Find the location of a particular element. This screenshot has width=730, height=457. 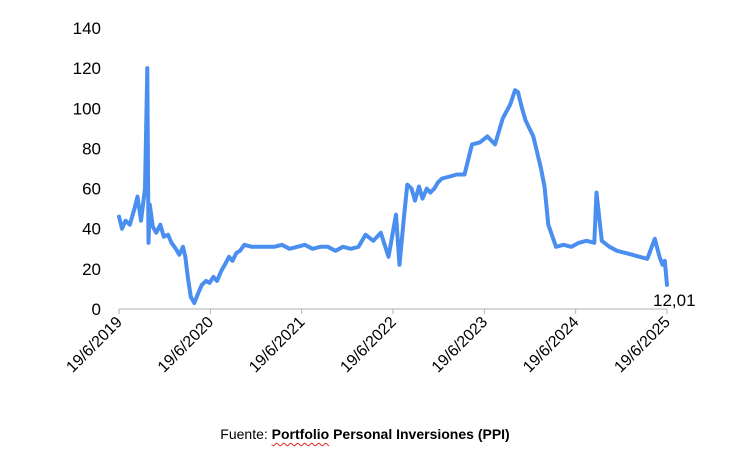

y-tick-label: 60 is located at coordinates (91, 189).